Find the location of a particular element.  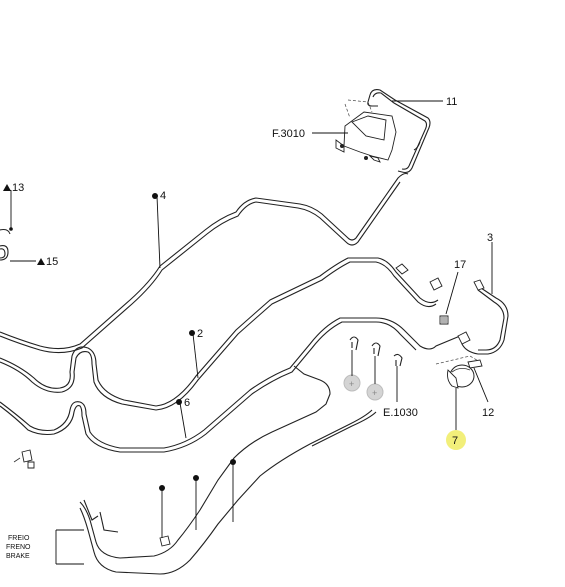

callout-4: 4 is located at coordinates (163, 196).